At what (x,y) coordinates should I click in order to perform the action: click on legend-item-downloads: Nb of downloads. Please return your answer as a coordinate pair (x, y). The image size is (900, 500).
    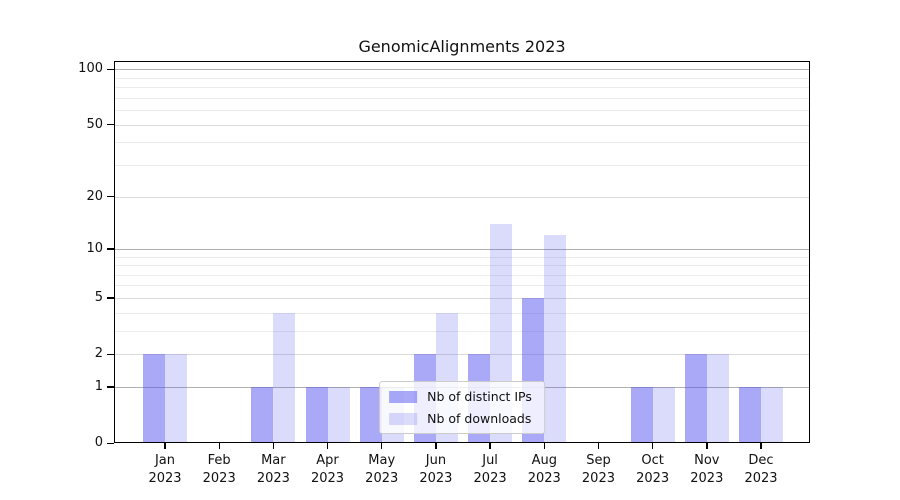
    Looking at the image, I should click on (460, 418).